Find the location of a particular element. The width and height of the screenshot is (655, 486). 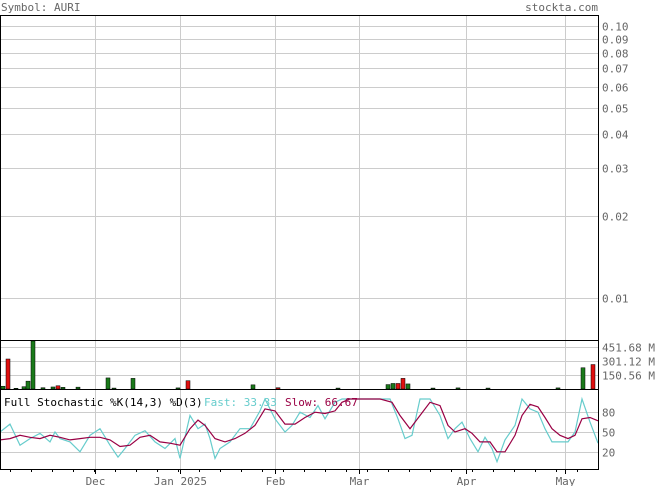

slow-value-label: Slow: 66.67 is located at coordinates (321, 402).